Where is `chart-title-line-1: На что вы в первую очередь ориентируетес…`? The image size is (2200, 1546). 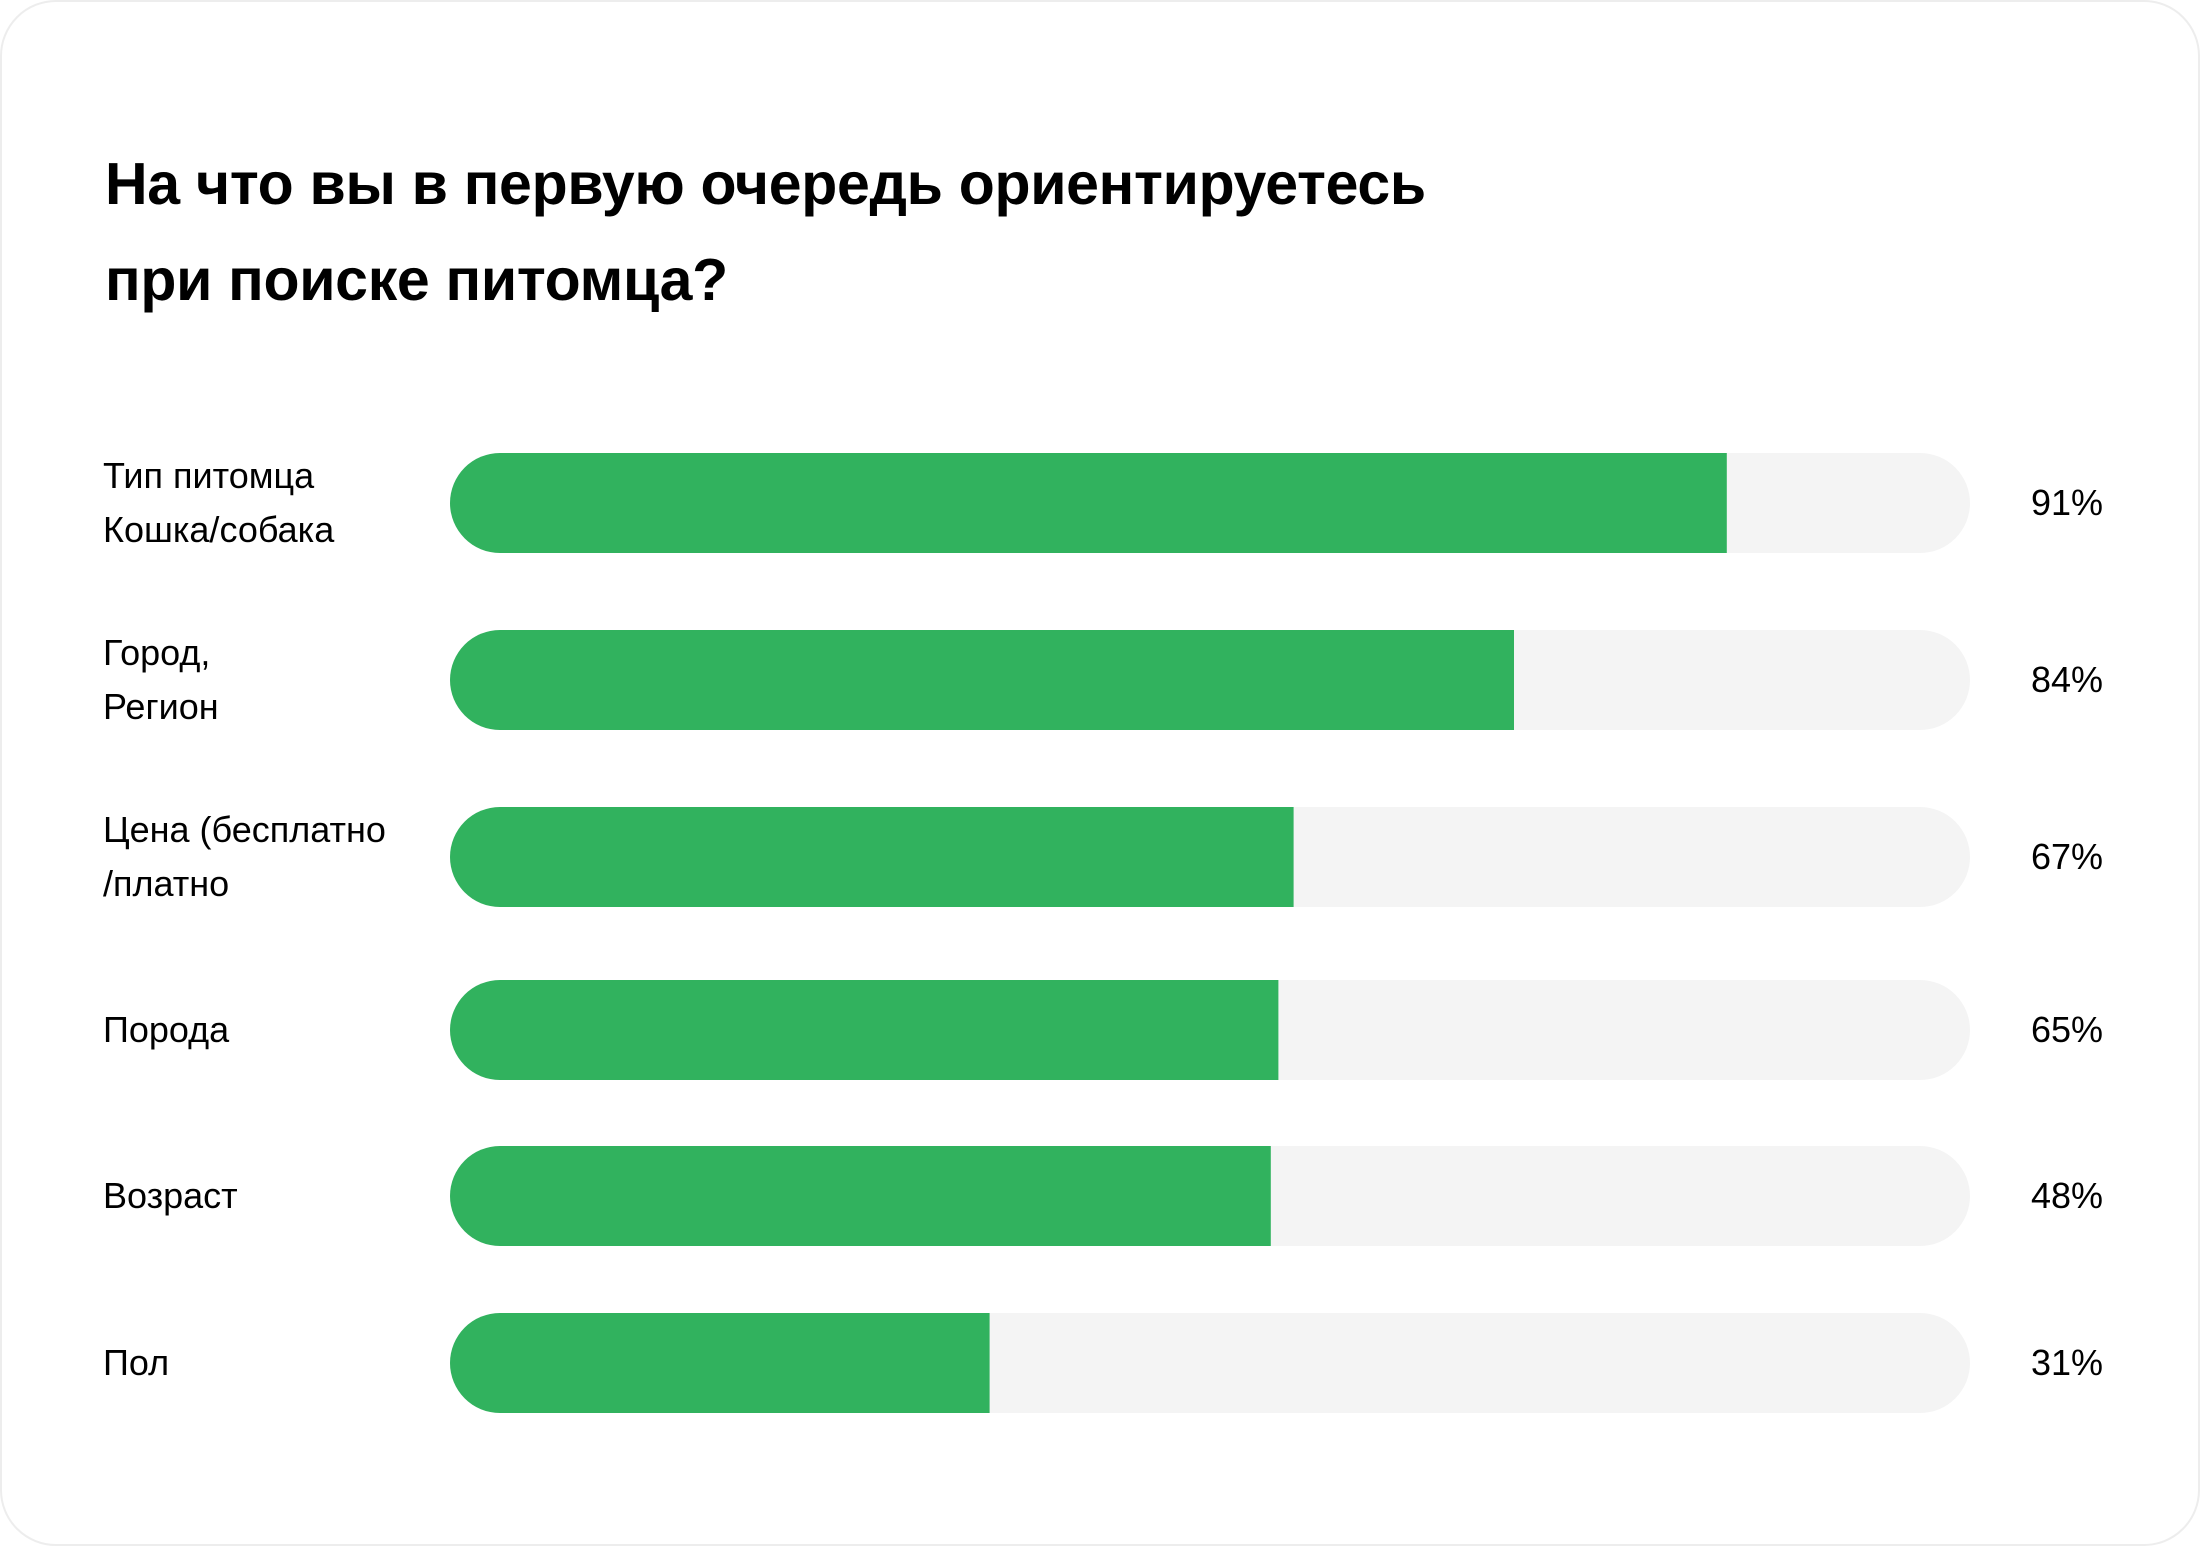
chart-title-line-1: На что вы в первую очередь ориентируетес… is located at coordinates (765, 184).